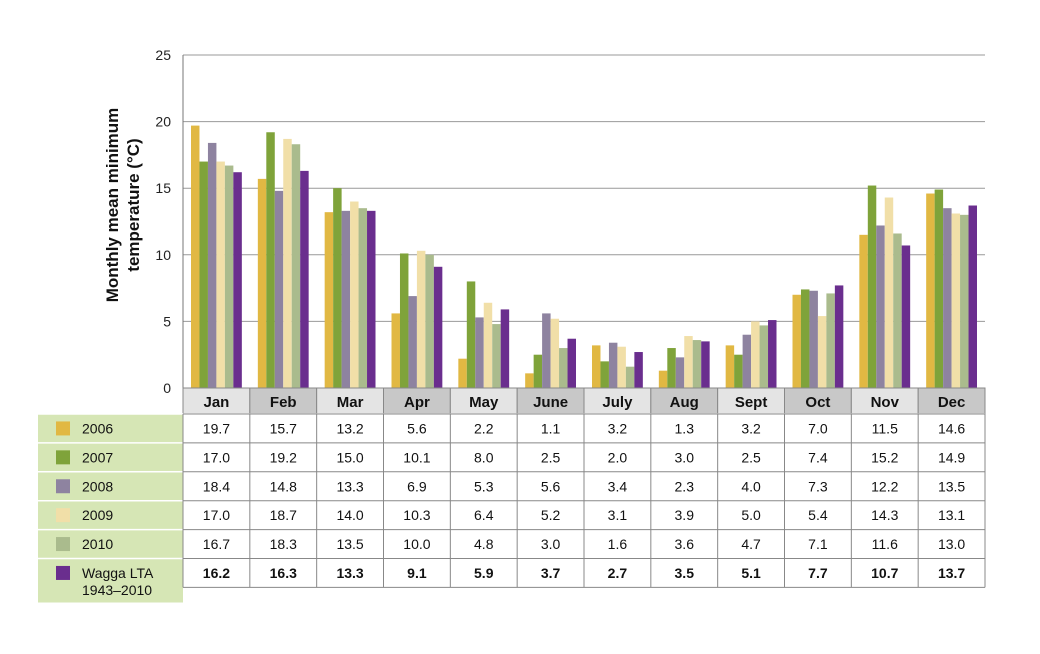  What do you see at coordinates (685, 428) in the screenshot?
I see `table-cell-value: 1.3` at bounding box center [685, 428].